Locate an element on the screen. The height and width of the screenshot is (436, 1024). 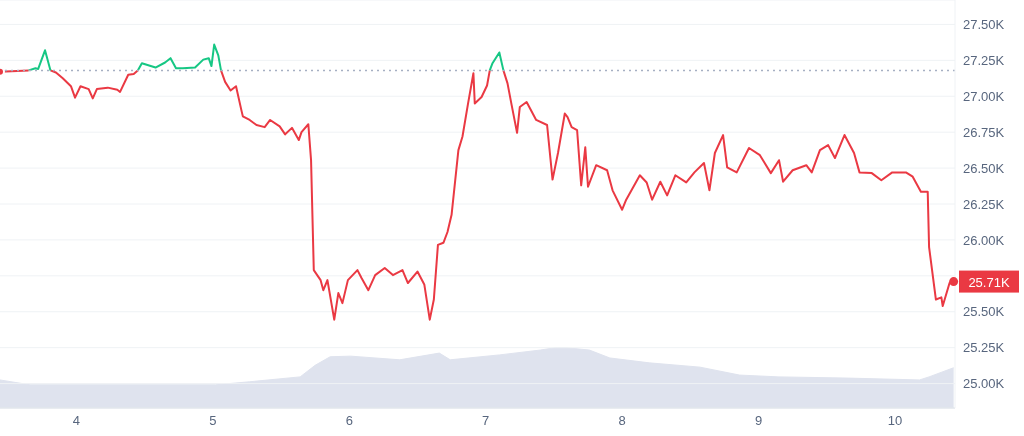
x-tick-label: 9 is located at coordinates (758, 421).